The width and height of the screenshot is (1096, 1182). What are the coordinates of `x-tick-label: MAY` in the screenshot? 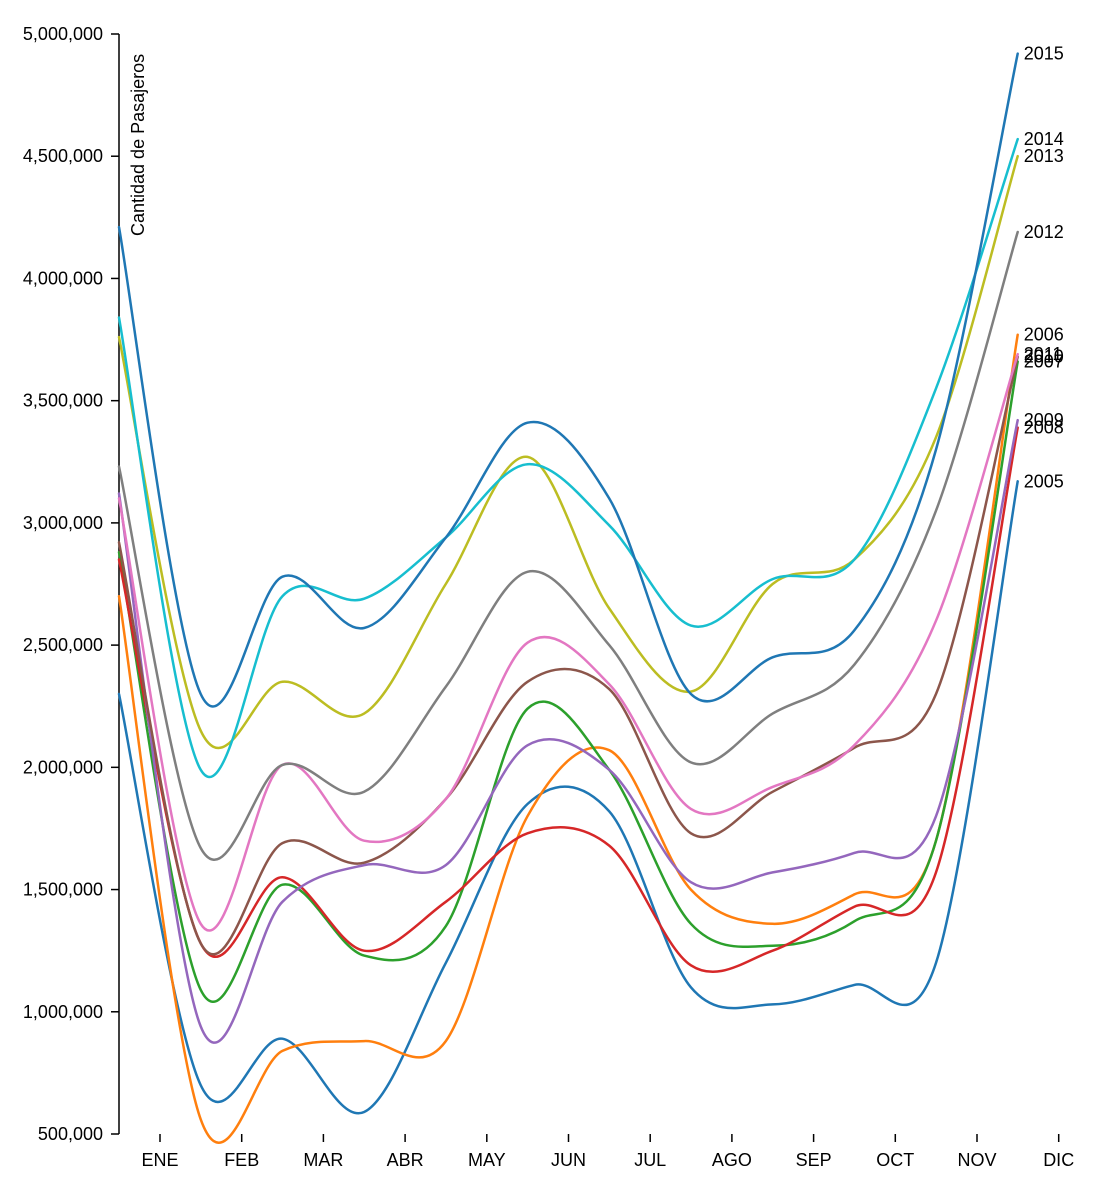 It's located at (487, 1160).